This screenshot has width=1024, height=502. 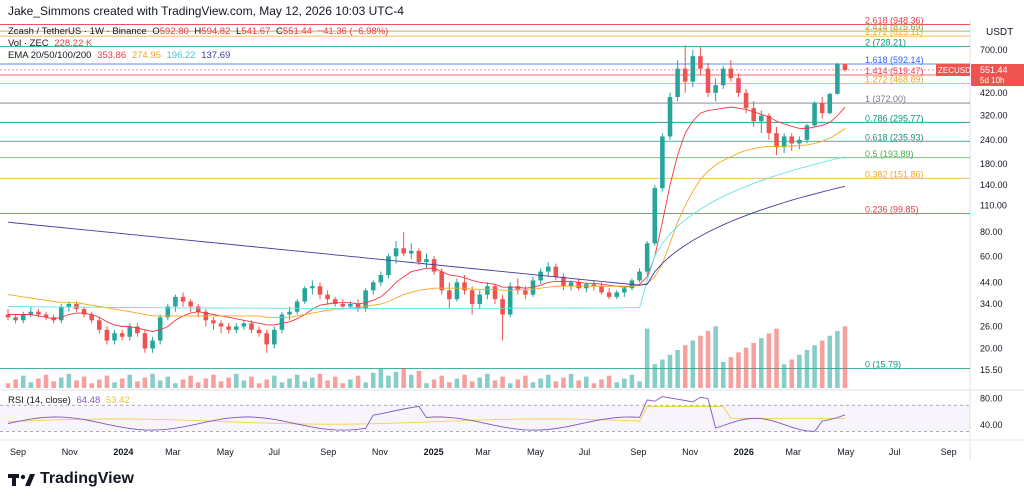 I want to click on price-axis-tick: 700.00, so click(x=994, y=50).